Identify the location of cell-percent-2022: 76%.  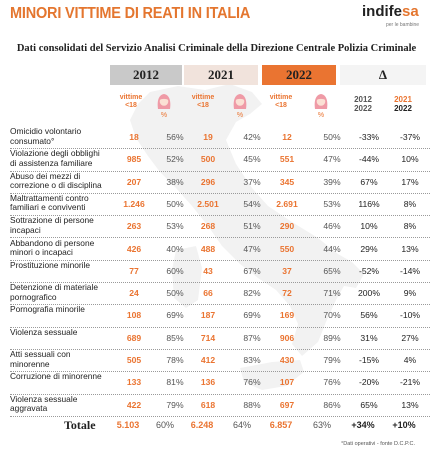
(332, 382).